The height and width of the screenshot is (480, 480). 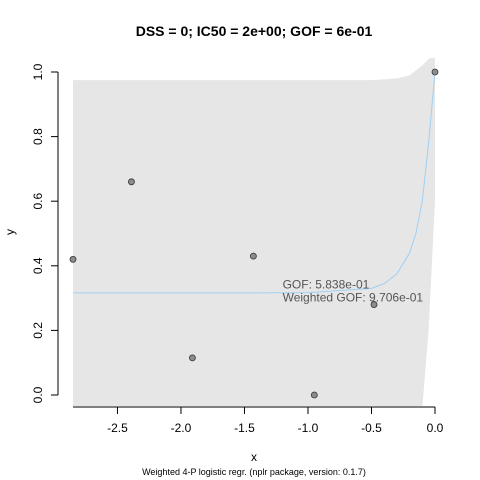 I want to click on y-tick-label: 0.8, so click(x=38, y=136).